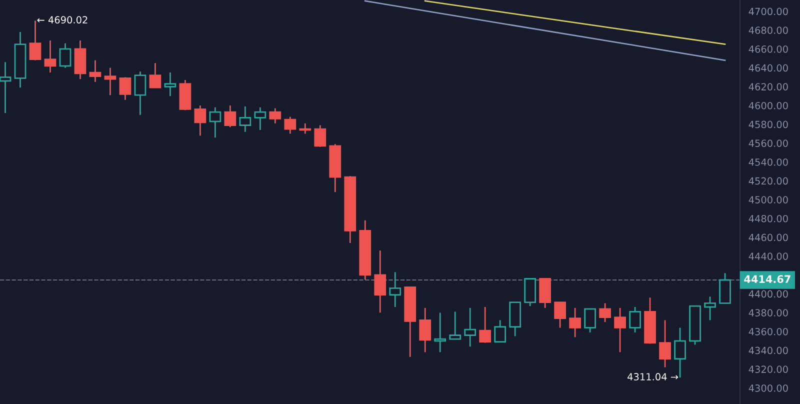 Image resolution: width=800 pixels, height=404 pixels. Describe the element at coordinates (653, 376) in the screenshot. I see `annotation: 4311.04 →` at that location.